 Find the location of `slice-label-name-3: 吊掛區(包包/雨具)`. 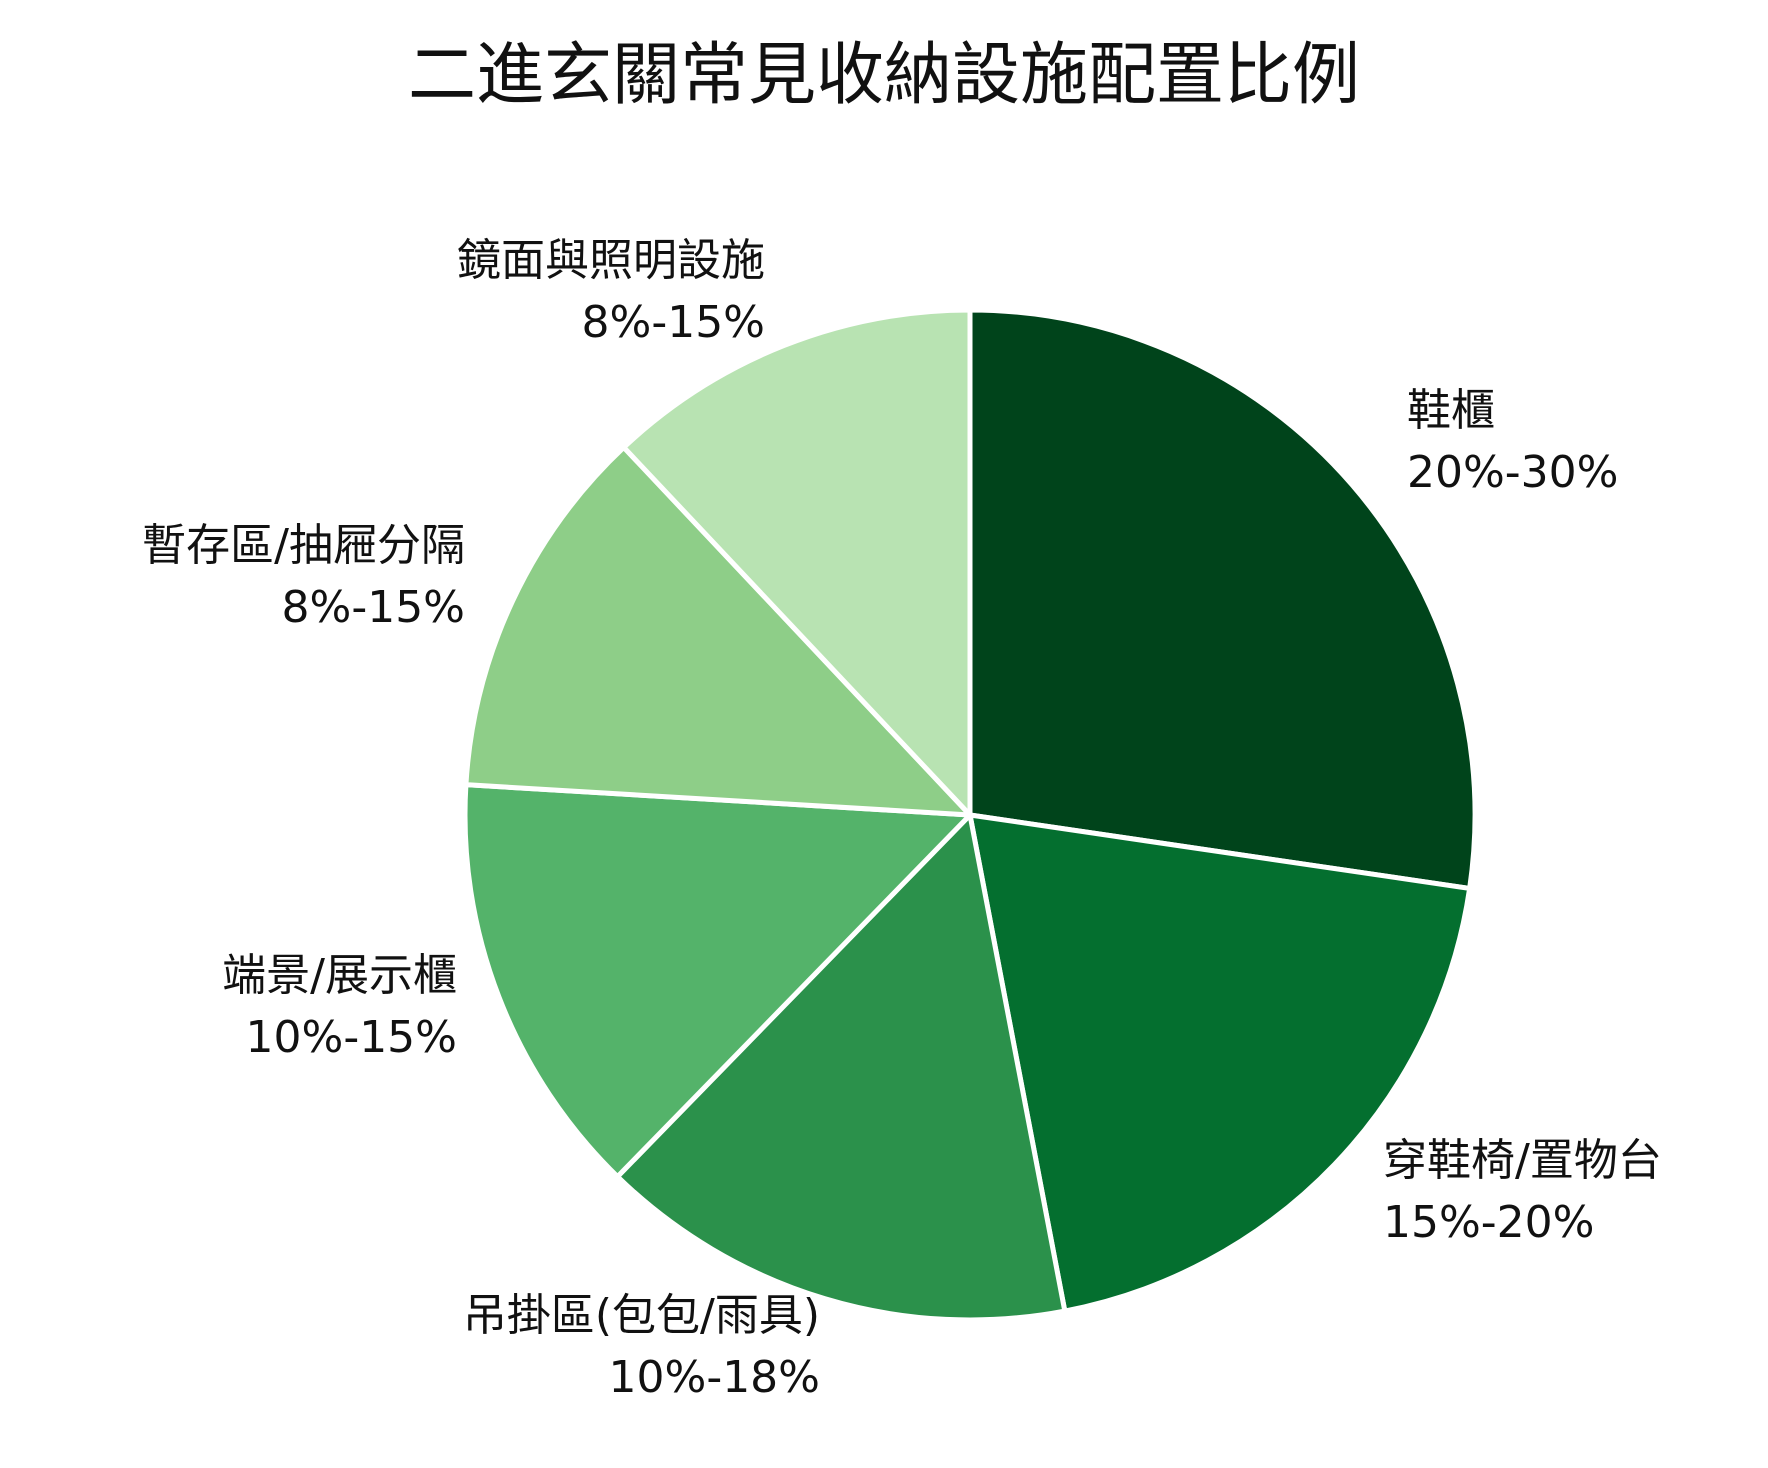

slice-label-name-3: 吊掛區(包包/雨具) is located at coordinates (641, 1315).